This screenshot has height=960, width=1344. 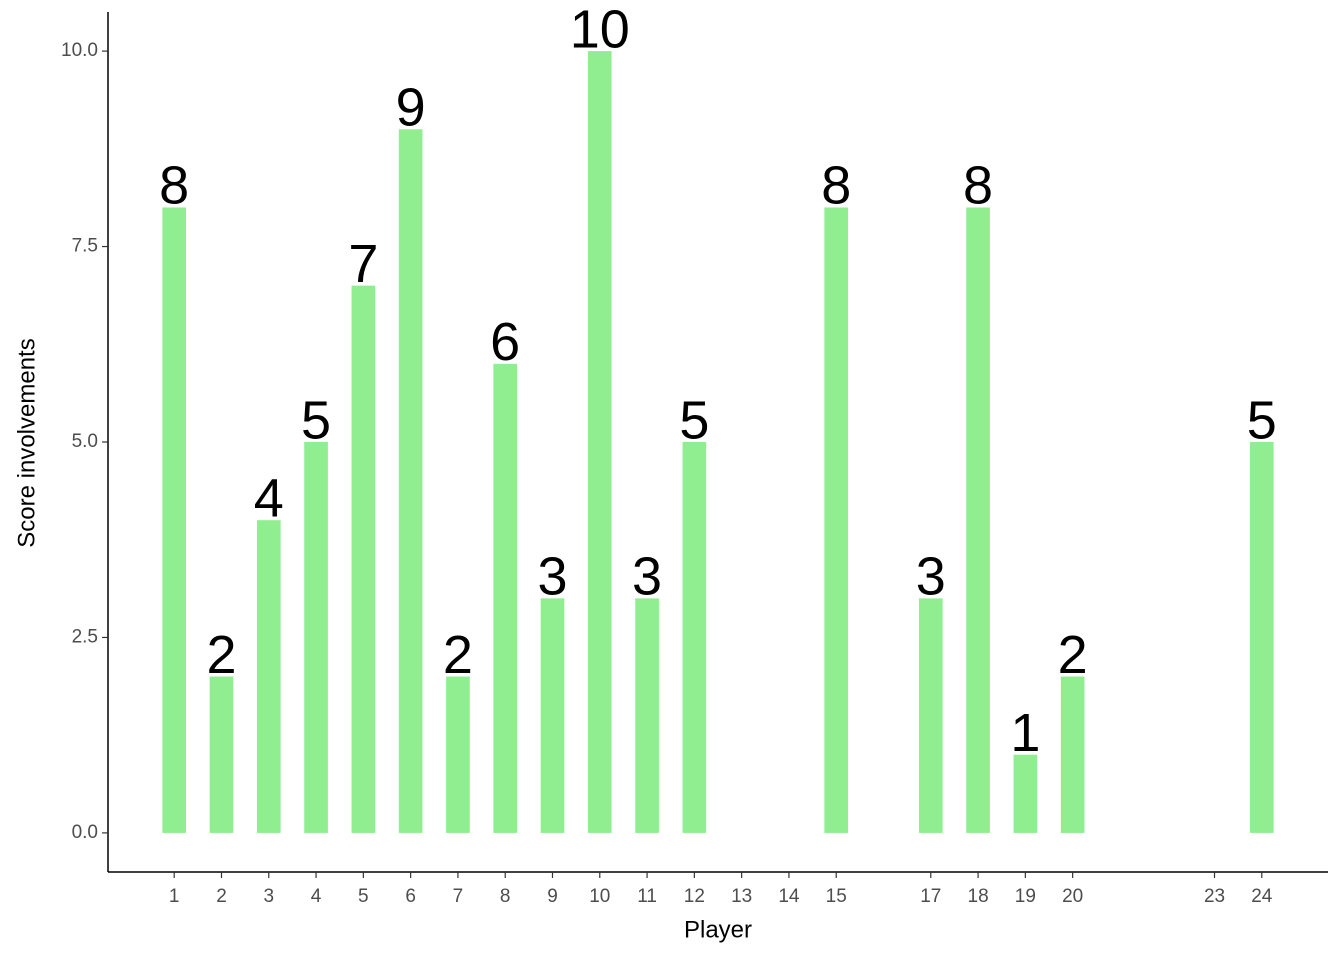 I want to click on x-tick-label: 23, so click(x=1214, y=896).